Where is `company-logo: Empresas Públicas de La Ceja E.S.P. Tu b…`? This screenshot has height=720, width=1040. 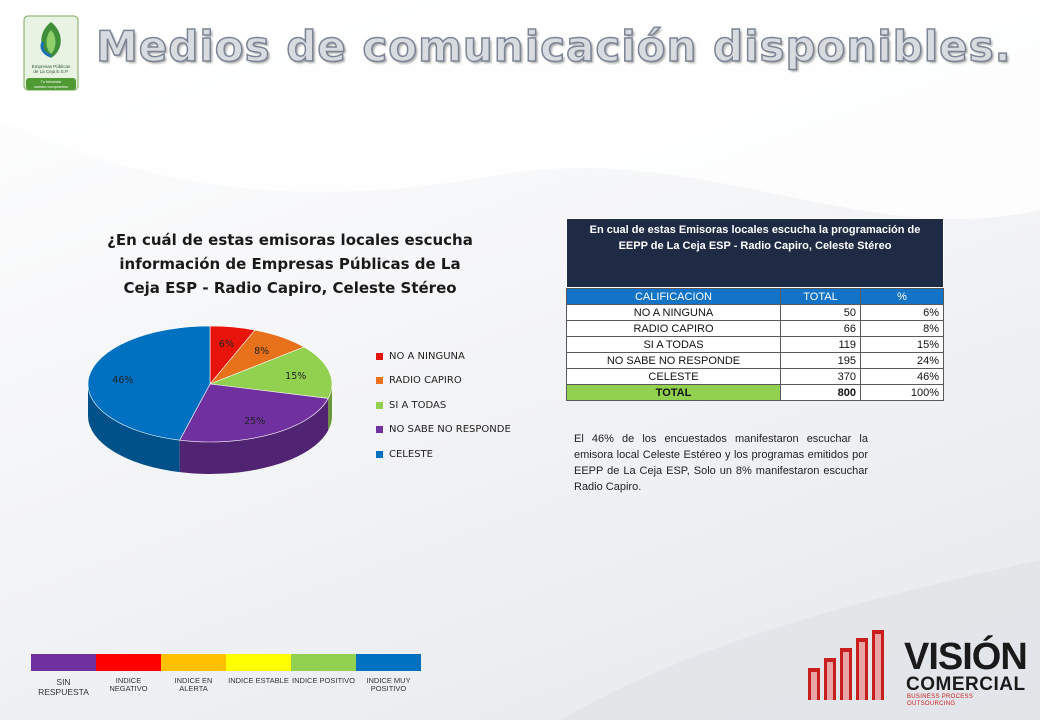 company-logo: Empresas Públicas de La Ceja E.S.P. Tu b… is located at coordinates (51, 56).